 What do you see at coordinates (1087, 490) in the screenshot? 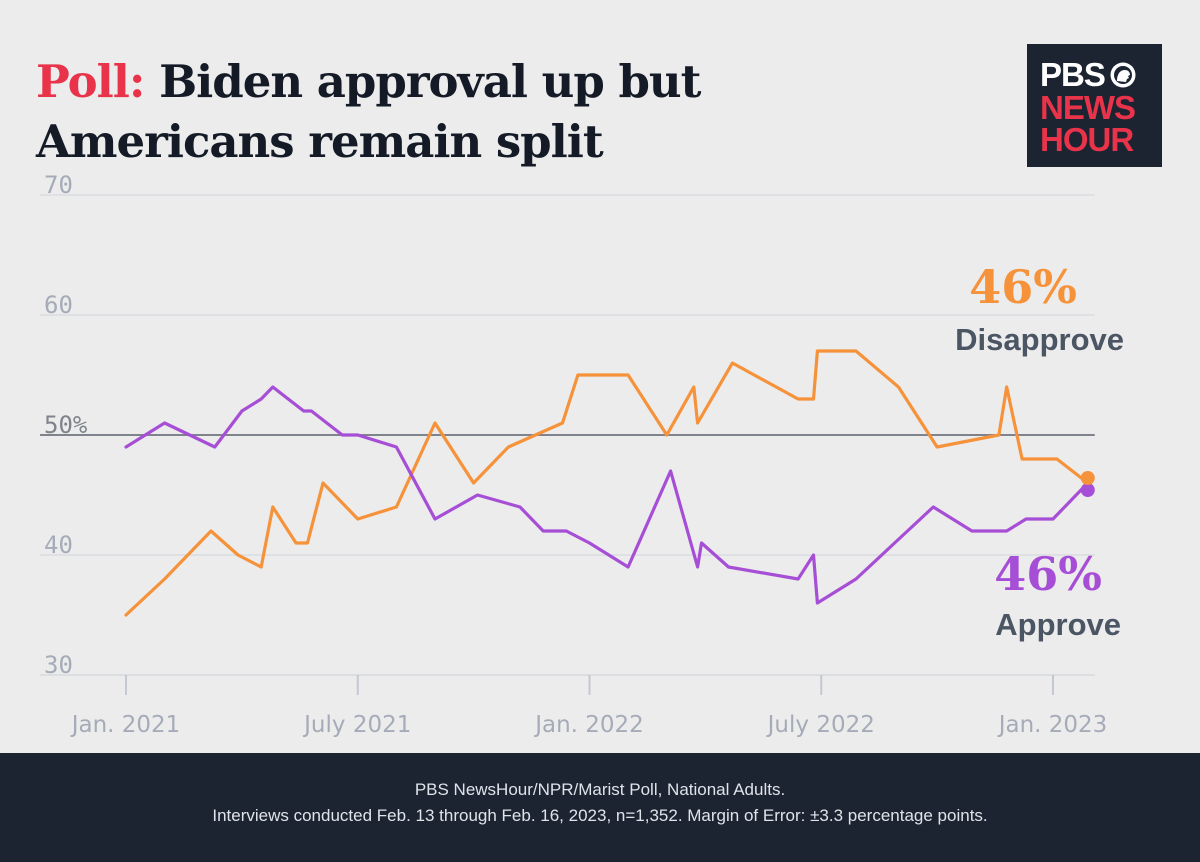
I see `endpoint-dot-approve` at bounding box center [1087, 490].